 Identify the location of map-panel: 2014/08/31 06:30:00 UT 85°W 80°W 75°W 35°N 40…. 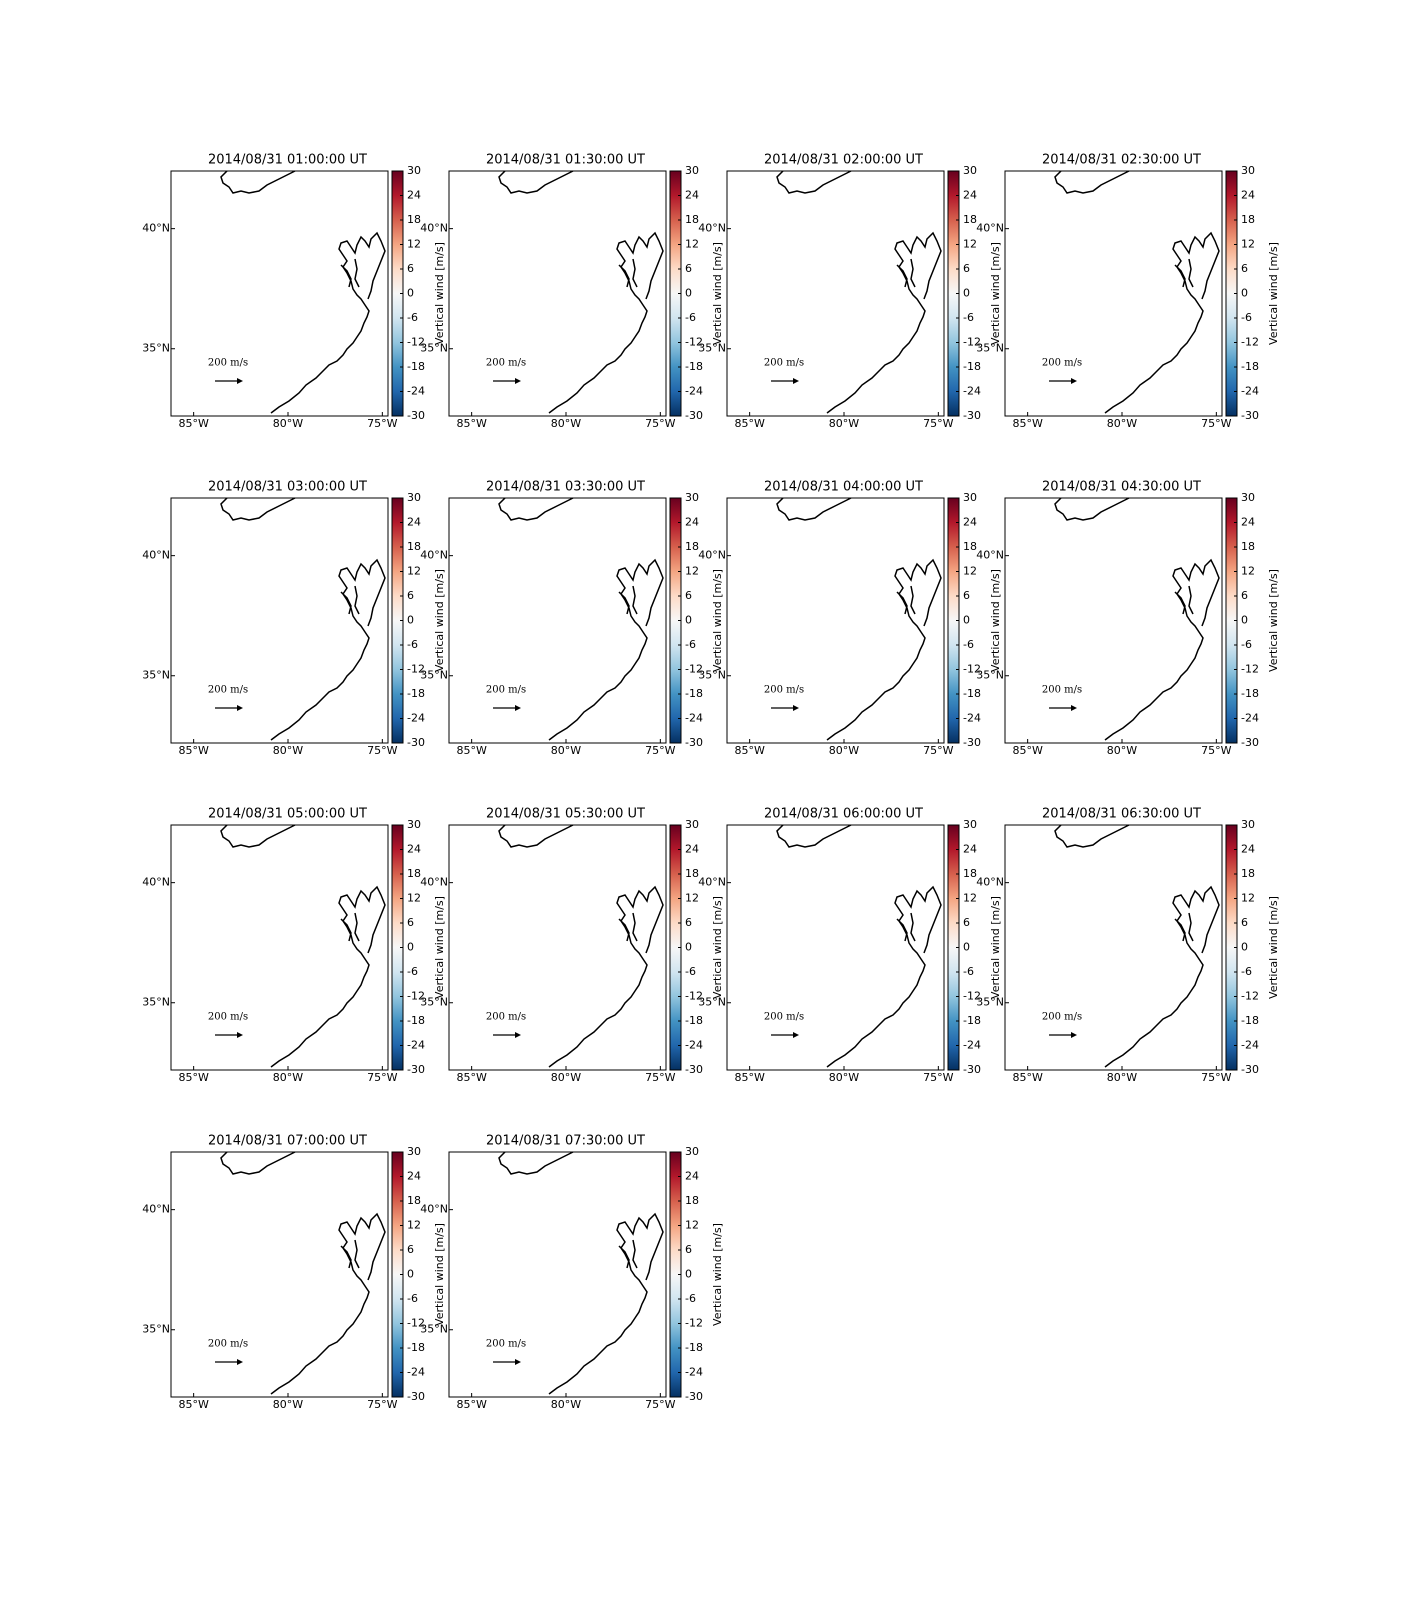
(1128, 946).